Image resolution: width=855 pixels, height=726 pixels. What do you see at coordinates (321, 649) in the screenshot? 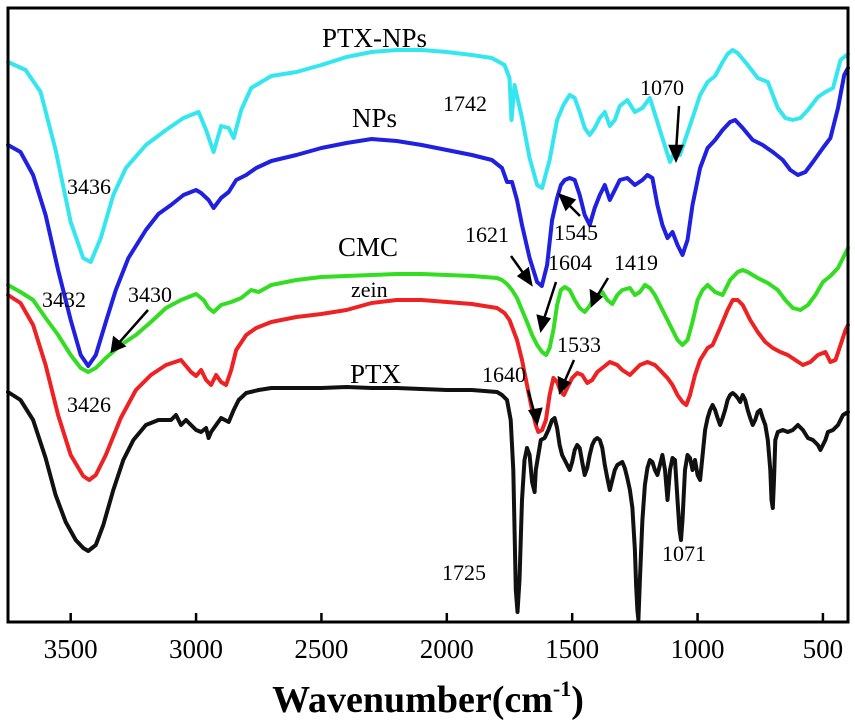
I see `x-tick-label: 2500` at bounding box center [321, 649].